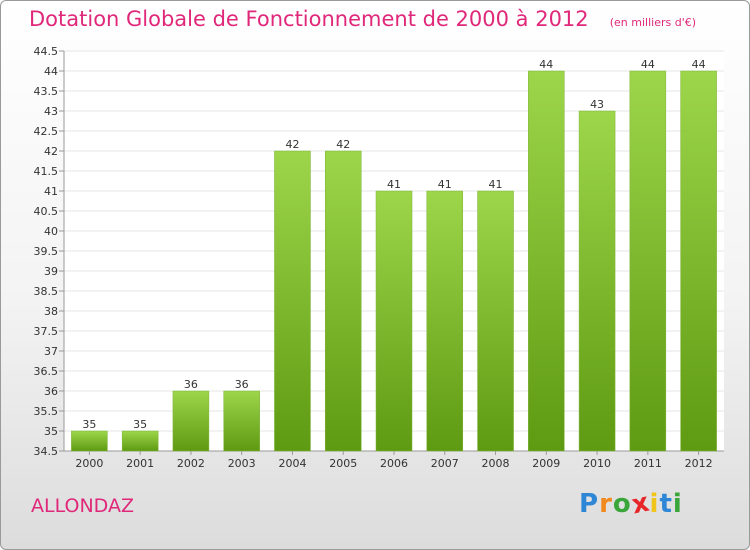 The width and height of the screenshot is (750, 550). What do you see at coordinates (191, 463) in the screenshot?
I see `x-tick-label: 2002` at bounding box center [191, 463].